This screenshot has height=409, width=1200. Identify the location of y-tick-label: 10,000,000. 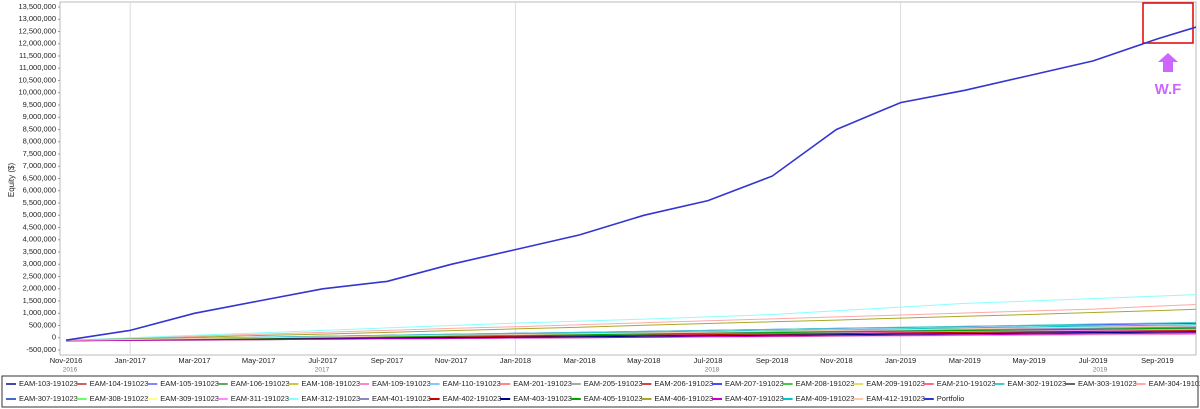
(37, 92).